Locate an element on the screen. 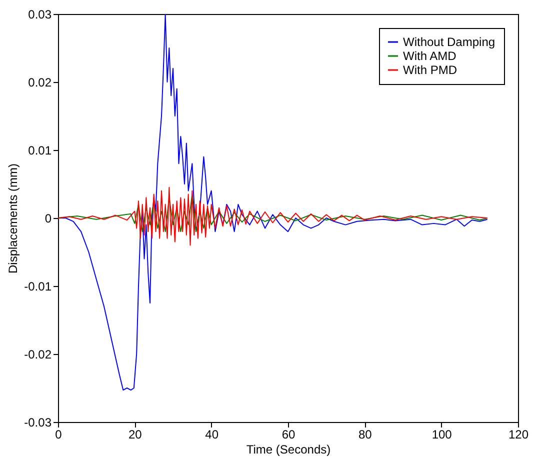 This screenshot has width=548, height=476. x-tick-label: 120 is located at coordinates (518, 435).